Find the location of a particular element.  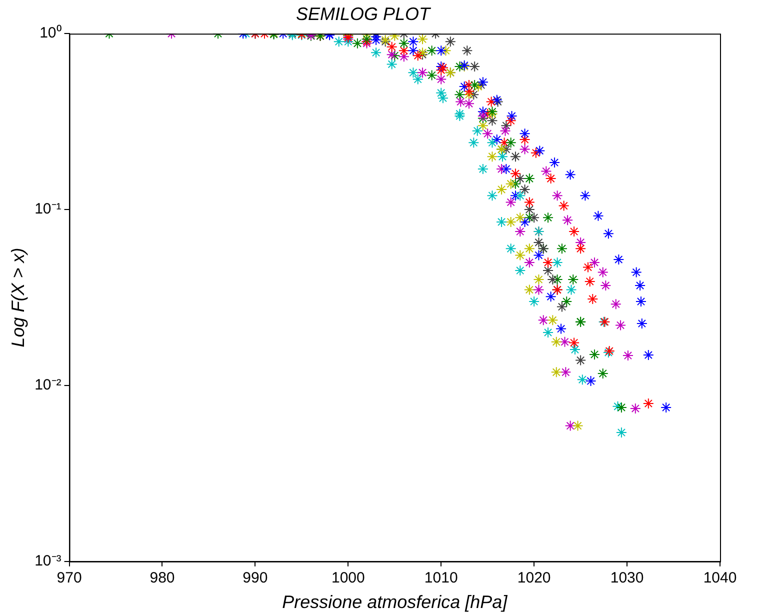

y-tick-label: 10⁻² is located at coordinates (48, 385).